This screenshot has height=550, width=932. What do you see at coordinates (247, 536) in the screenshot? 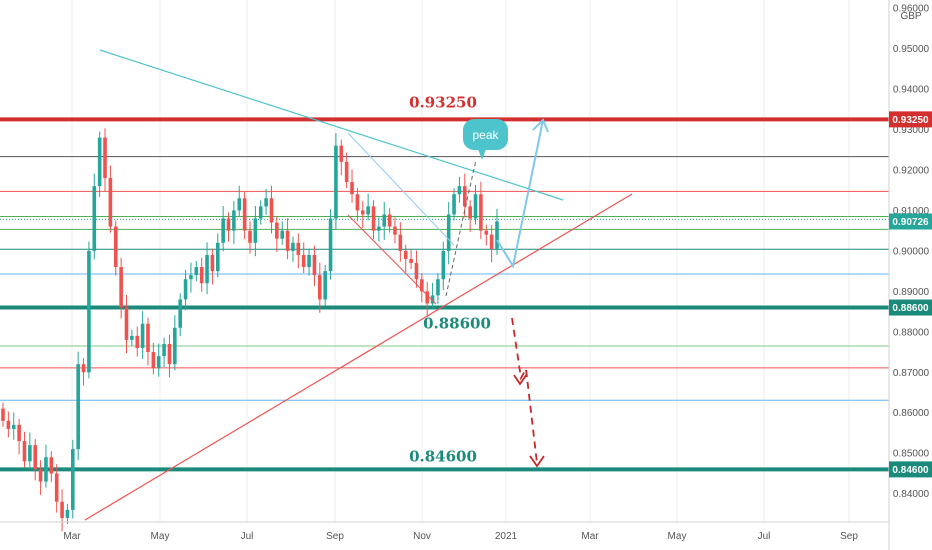
I see `time-tick-2: Jul` at bounding box center [247, 536].